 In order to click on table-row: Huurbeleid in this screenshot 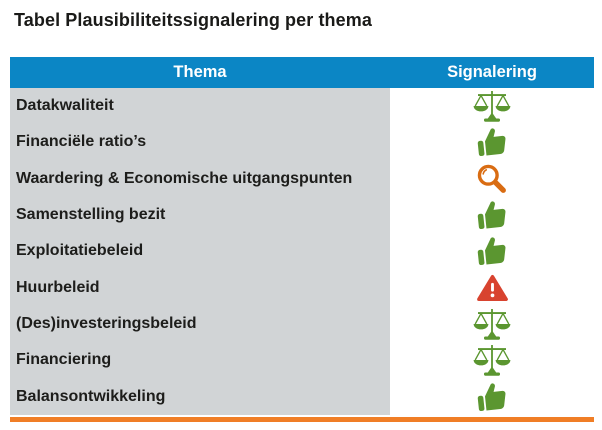, I will do `click(302, 287)`.